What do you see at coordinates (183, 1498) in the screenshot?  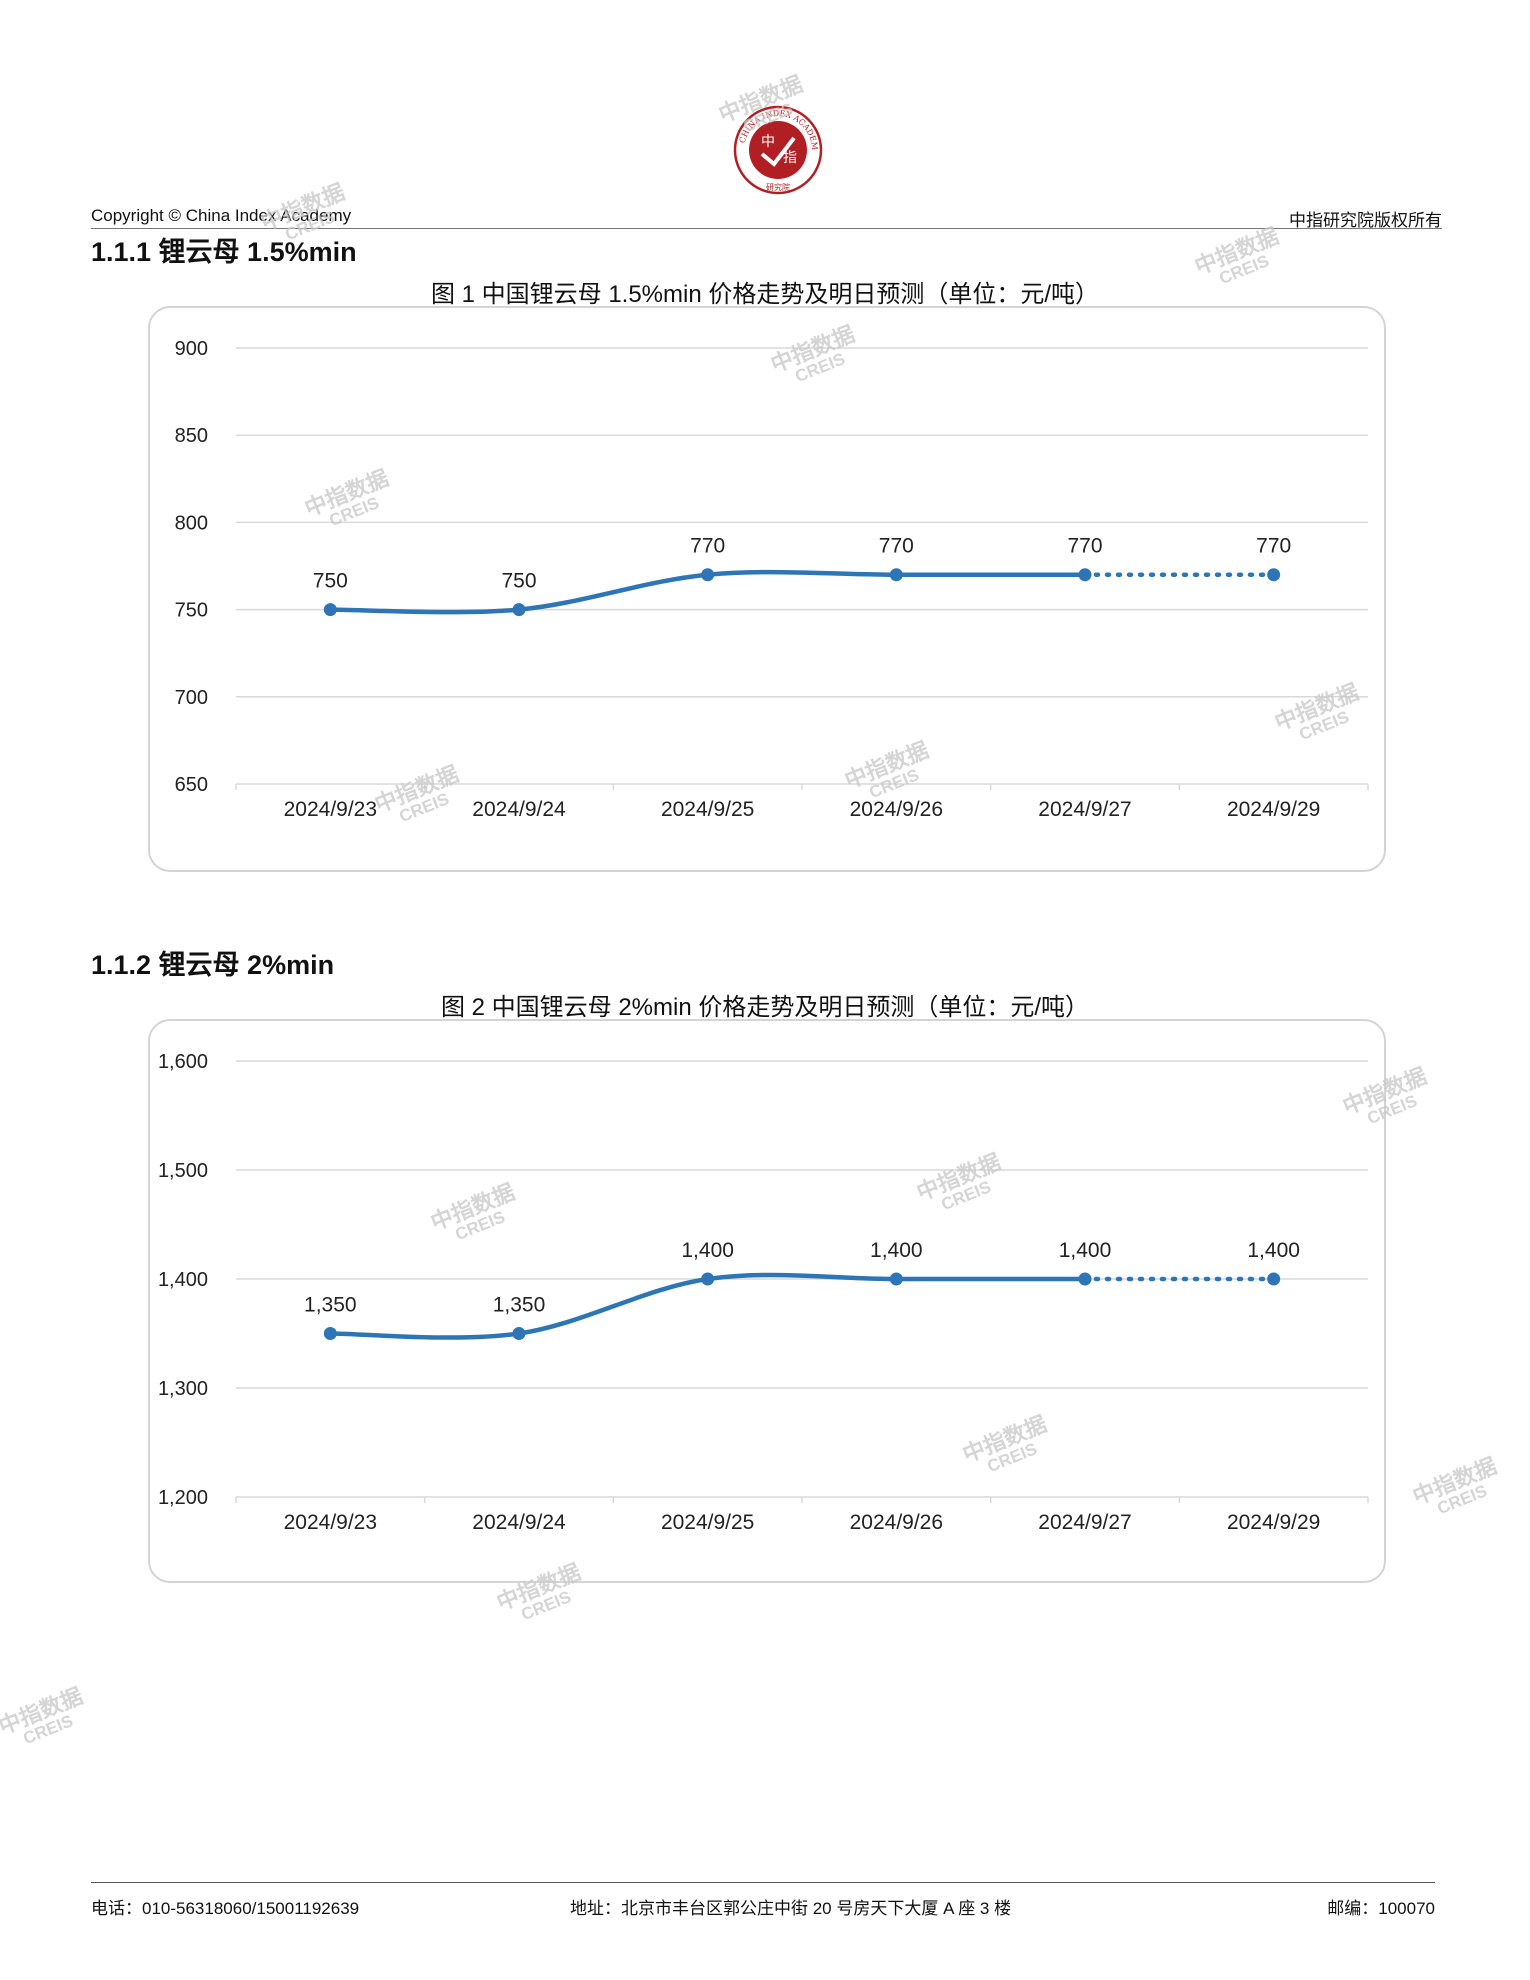 I see `y-tick-label: 1,200` at bounding box center [183, 1498].